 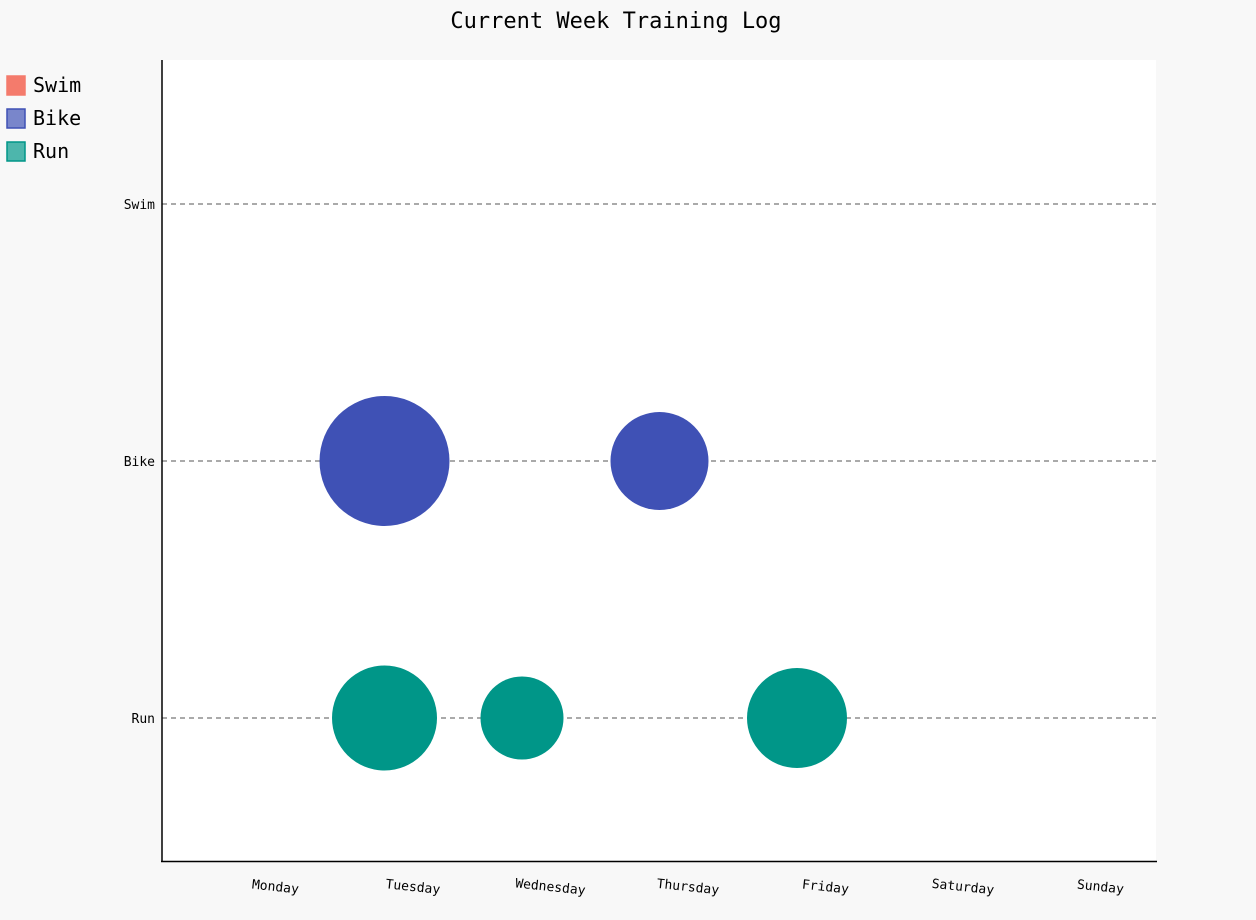 What do you see at coordinates (1100, 888) in the screenshot?
I see `x-tick-label: Sunday` at bounding box center [1100, 888].